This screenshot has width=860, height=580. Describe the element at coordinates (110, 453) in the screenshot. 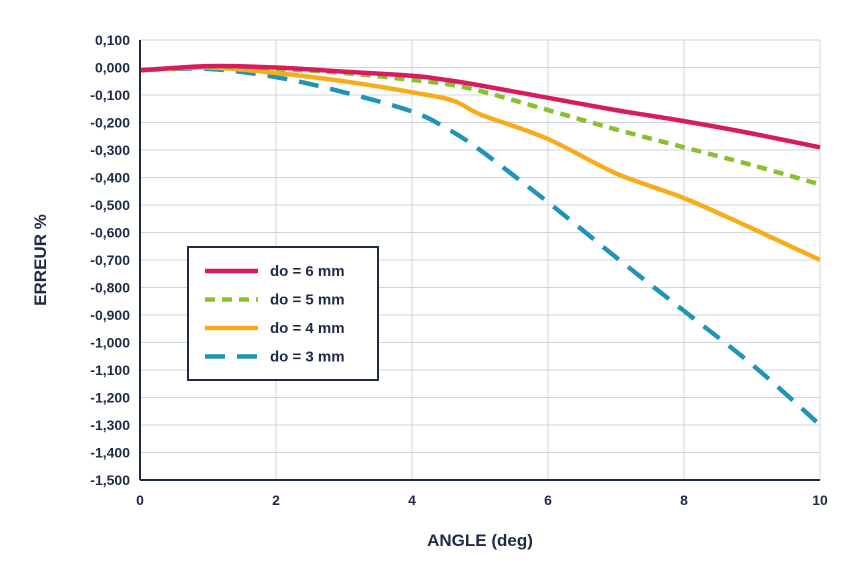

I see `y-tick-label: -1,400` at that location.